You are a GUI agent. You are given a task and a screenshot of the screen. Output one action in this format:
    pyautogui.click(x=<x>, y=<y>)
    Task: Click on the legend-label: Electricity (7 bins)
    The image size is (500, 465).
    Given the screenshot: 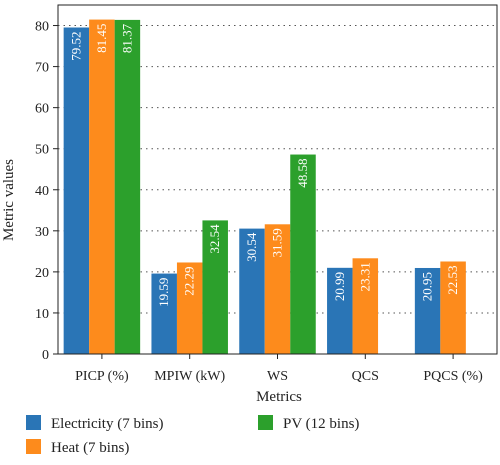 What is the action you would take?
    pyautogui.click(x=107, y=424)
    